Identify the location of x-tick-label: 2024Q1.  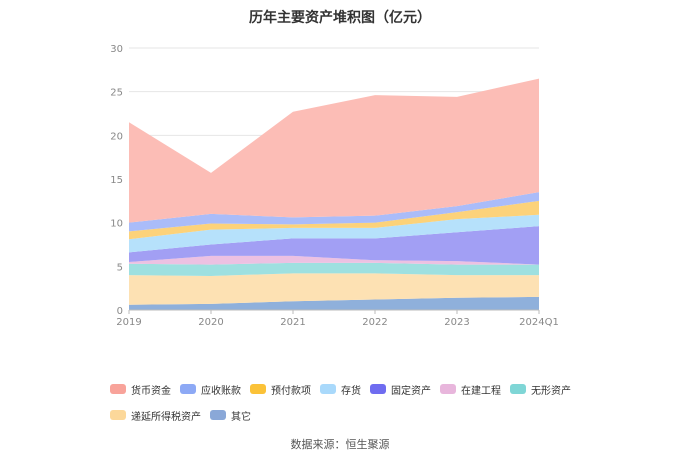
(539, 322).